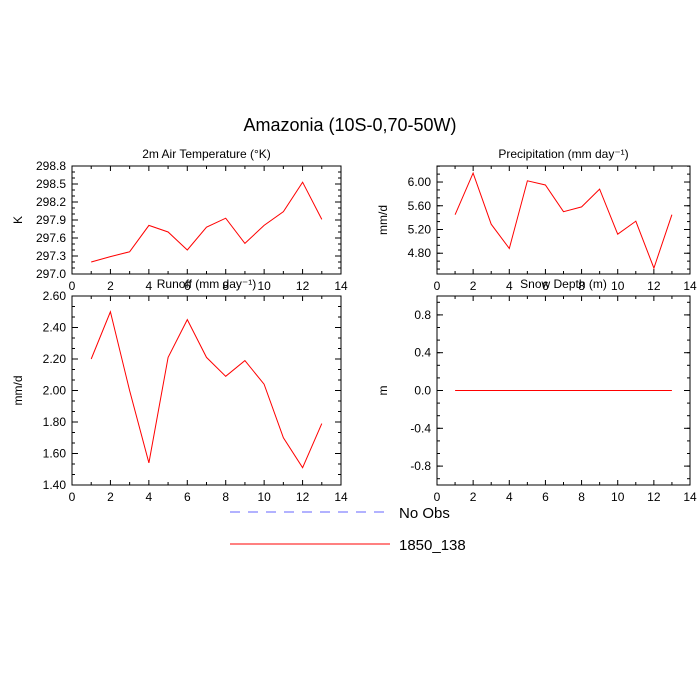  Describe the element at coordinates (424, 513) in the screenshot. I see `legend-label: No Obs` at that location.